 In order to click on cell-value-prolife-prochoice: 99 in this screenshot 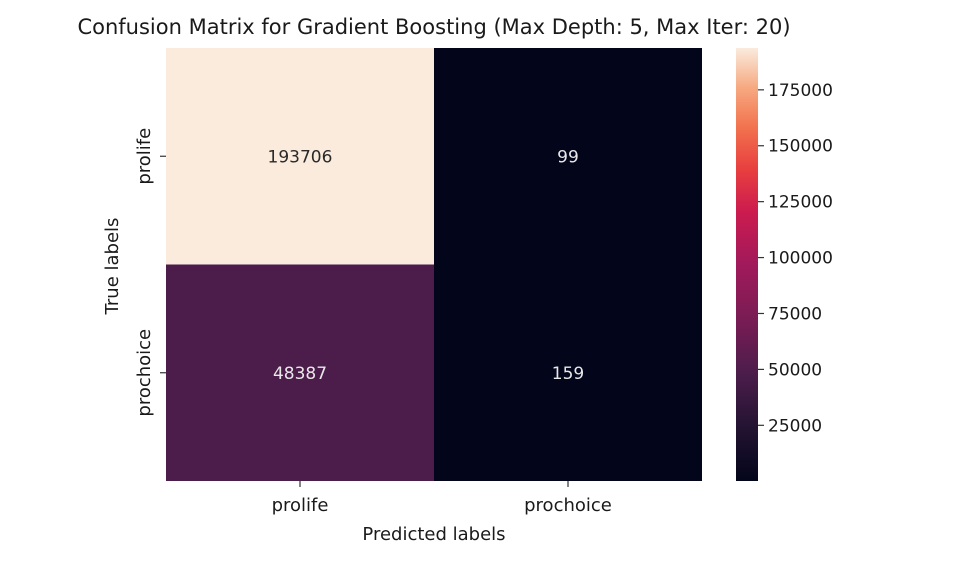, I will do `click(568, 157)`.